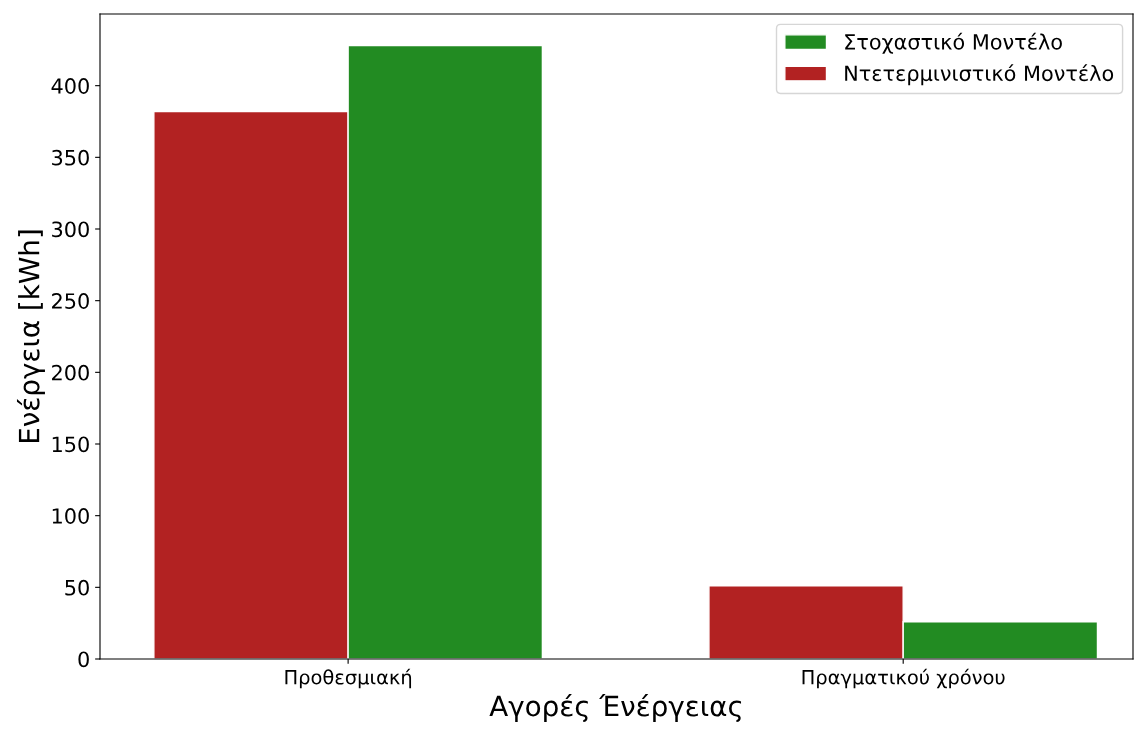 Image resolution: width=1135 pixels, height=732 pixels. Describe the element at coordinates (70, 229) in the screenshot. I see `y-tick-label: 300` at that location.